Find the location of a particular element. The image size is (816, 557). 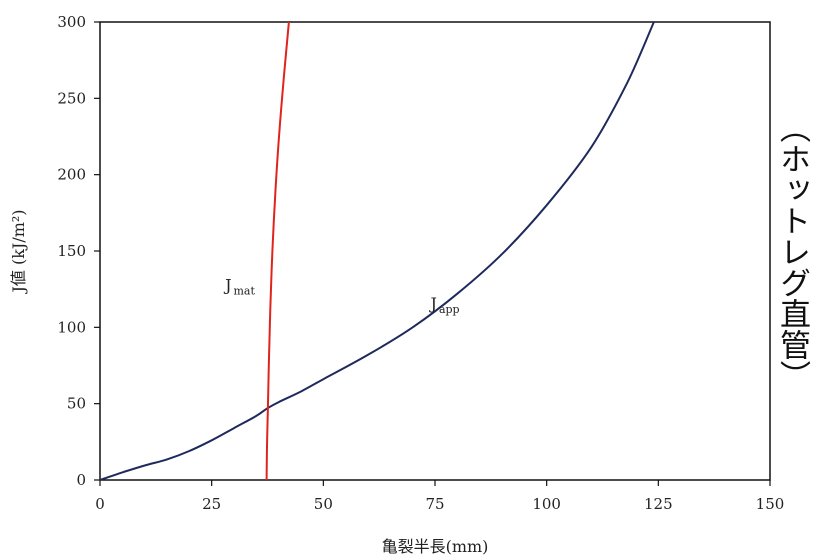

y-tick-label: 250 is located at coordinates (71, 98).